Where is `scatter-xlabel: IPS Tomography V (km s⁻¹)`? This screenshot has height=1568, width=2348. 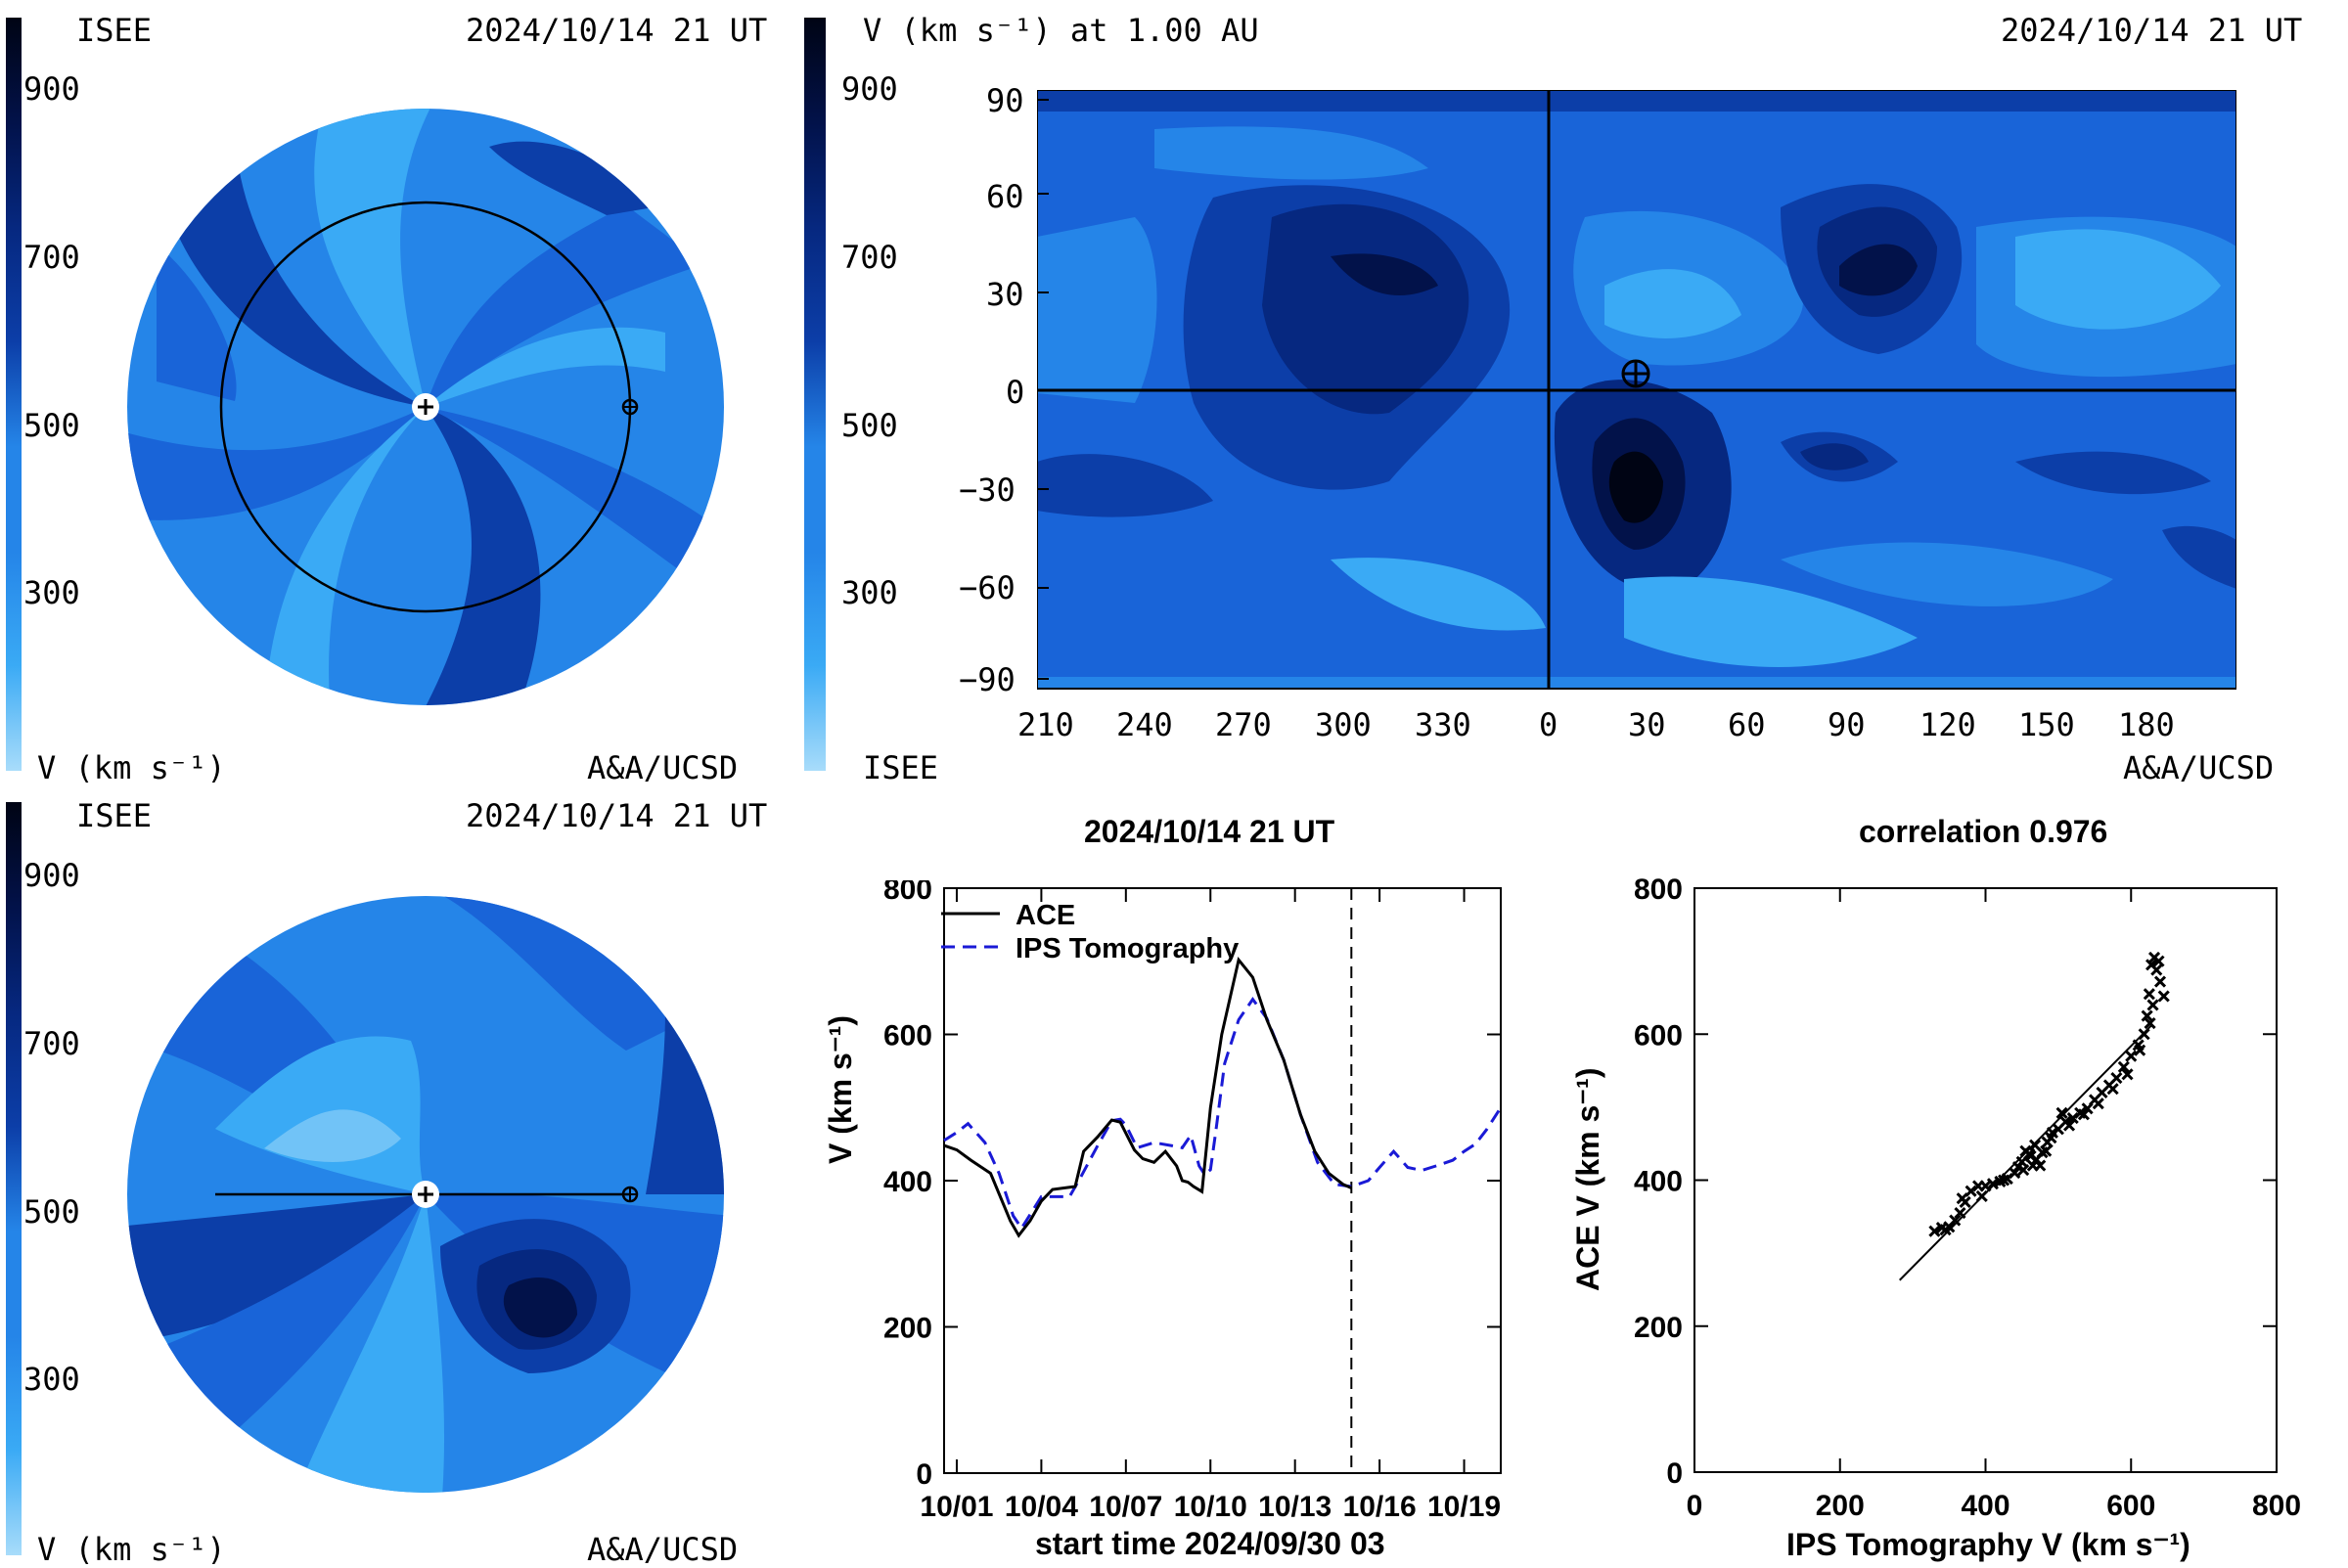 scatter-xlabel: IPS Tomography V (km s⁻¹) is located at coordinates (1988, 1544).